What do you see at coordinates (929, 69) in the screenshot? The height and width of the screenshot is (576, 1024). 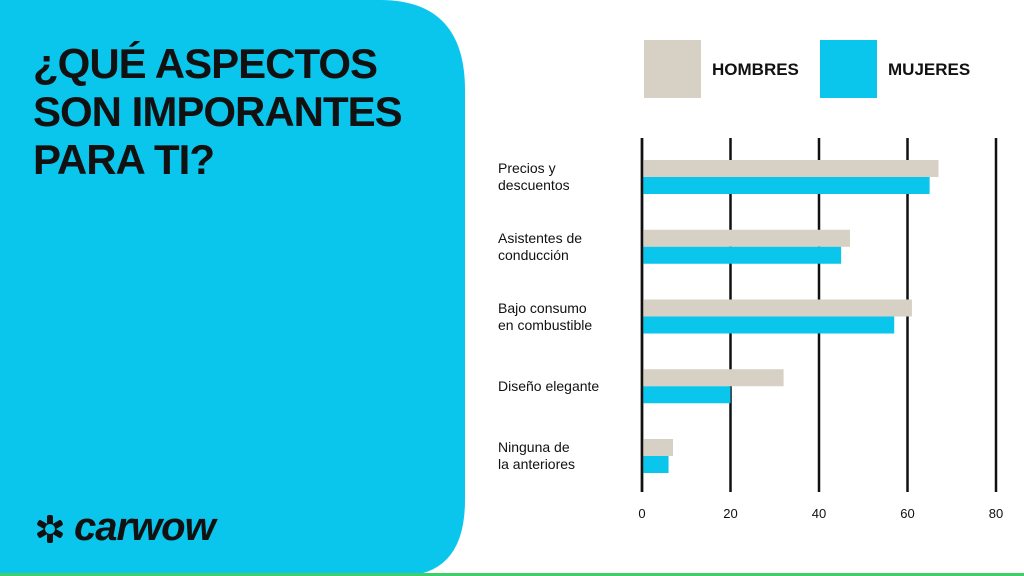 I see `legend-label: MUJERES` at bounding box center [929, 69].